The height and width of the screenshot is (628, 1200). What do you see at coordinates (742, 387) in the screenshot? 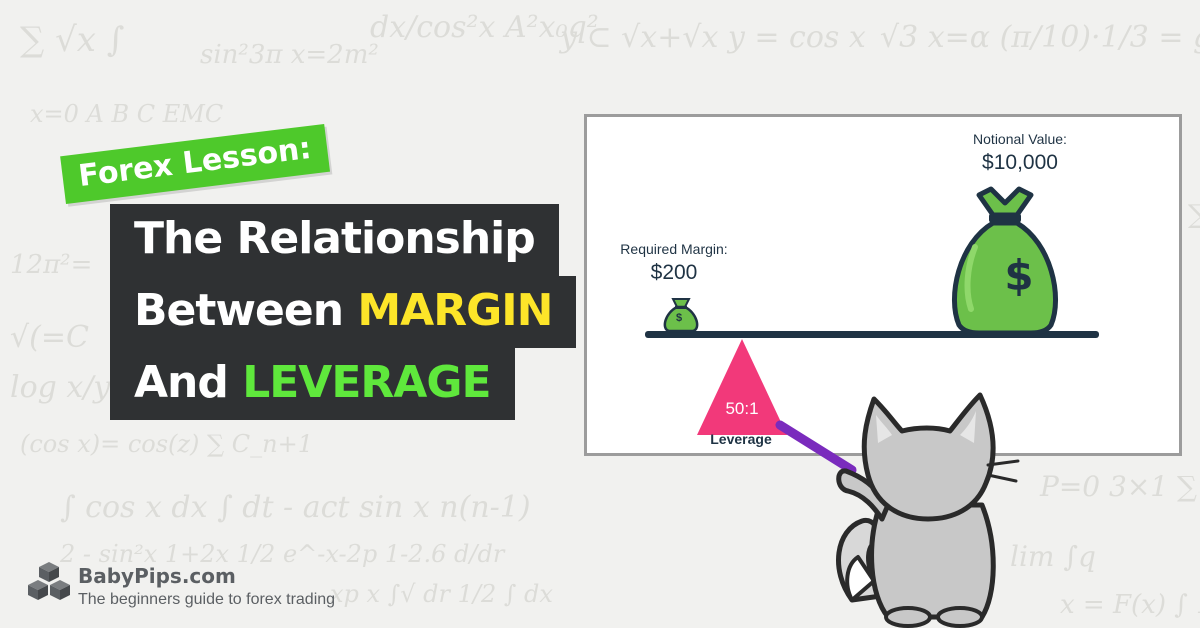
I see `fulcrum-triangle` at bounding box center [742, 387].